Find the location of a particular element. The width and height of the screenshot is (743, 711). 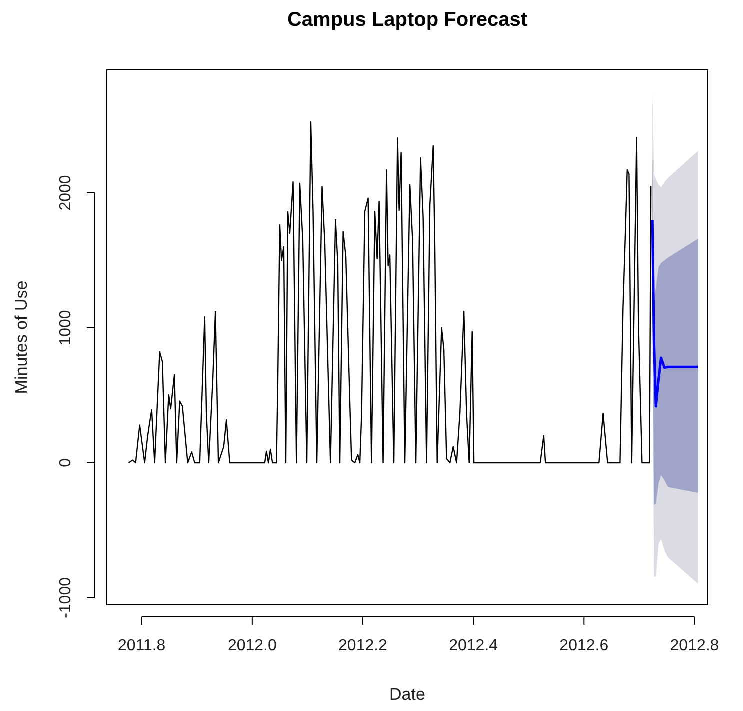

chart-title: Campus Laptop Forecast is located at coordinates (407, 20).